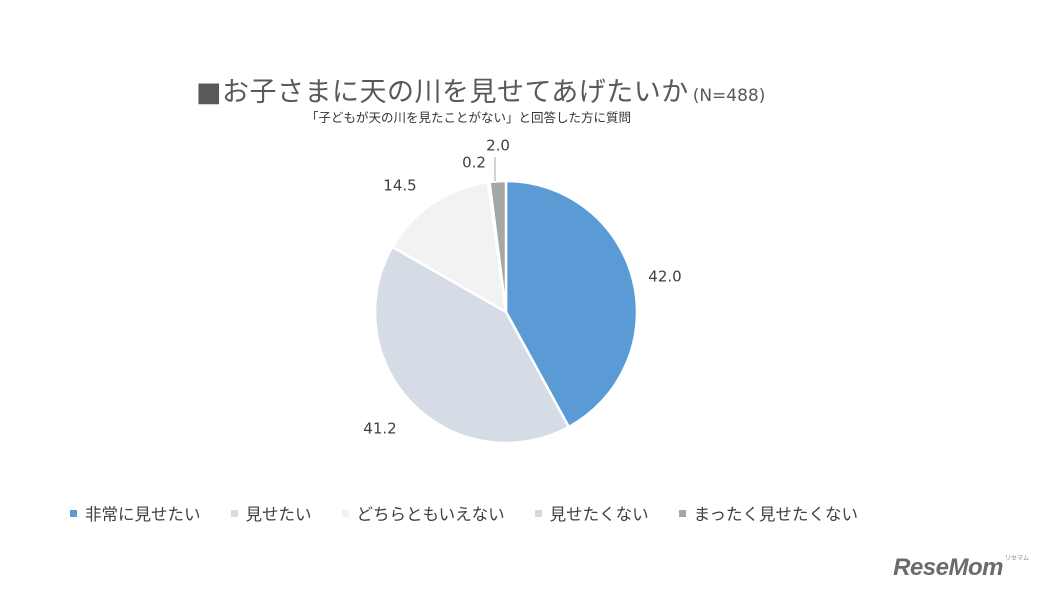 This screenshot has height=594, width=1041. What do you see at coordinates (474, 163) in the screenshot?
I see `label-dont-want: 0.2` at bounding box center [474, 163].